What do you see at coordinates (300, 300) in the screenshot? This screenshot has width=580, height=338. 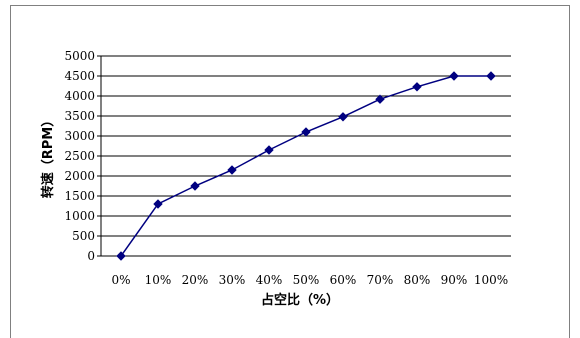 I see `x-axis-label: 占空比（%）` at bounding box center [300, 300].